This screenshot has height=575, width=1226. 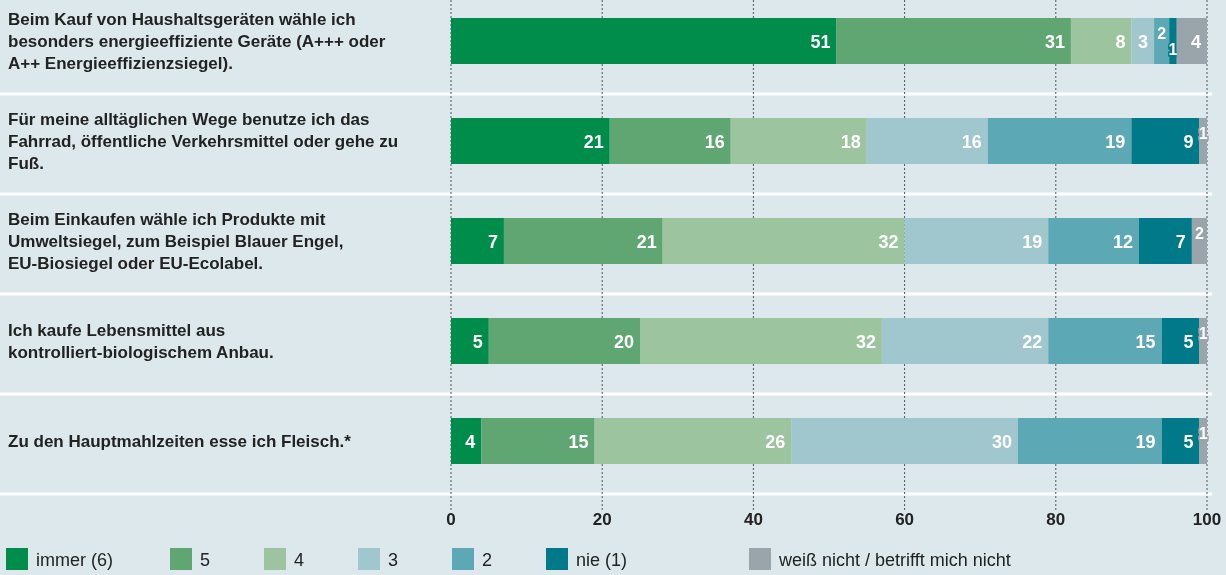 I want to click on legend-label: 3, so click(x=393, y=560).